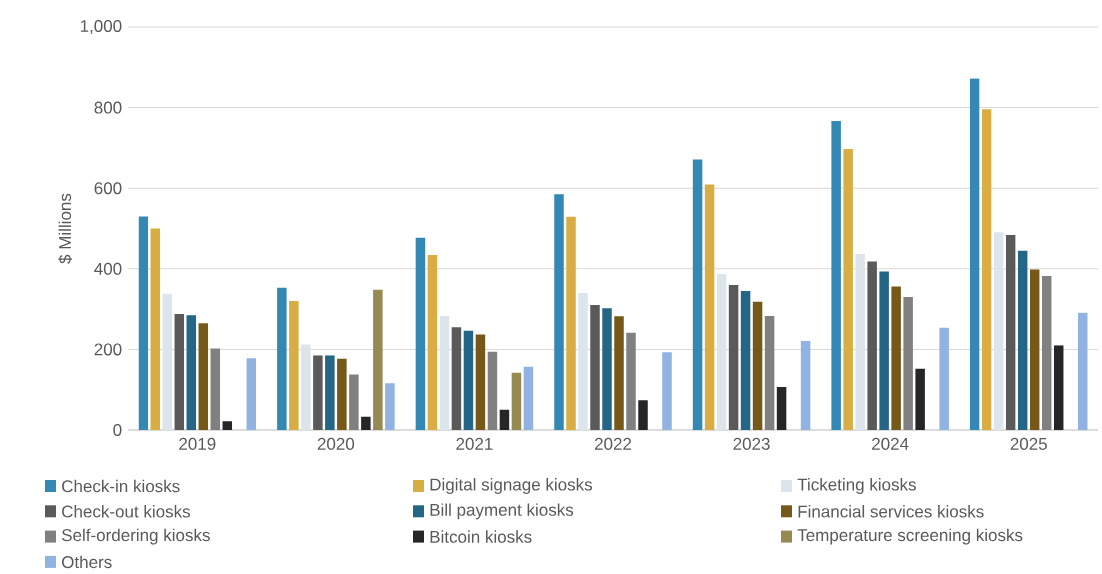 This screenshot has width=1102, height=574. Describe the element at coordinates (336, 443) in the screenshot. I see `x-tick-label: 2020` at that location.